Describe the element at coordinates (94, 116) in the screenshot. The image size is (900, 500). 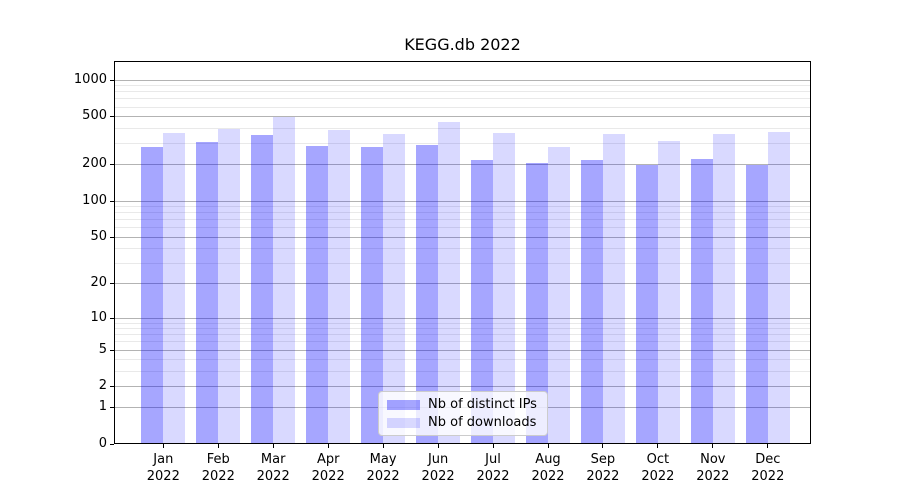
I see `y-tick-label: 500` at that location.